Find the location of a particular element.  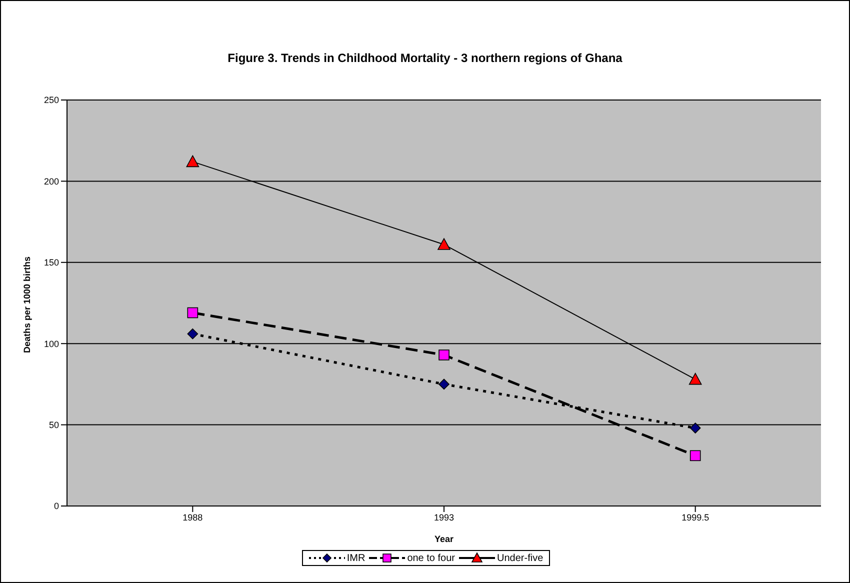

x-tick-label: 1988 is located at coordinates (192, 517).